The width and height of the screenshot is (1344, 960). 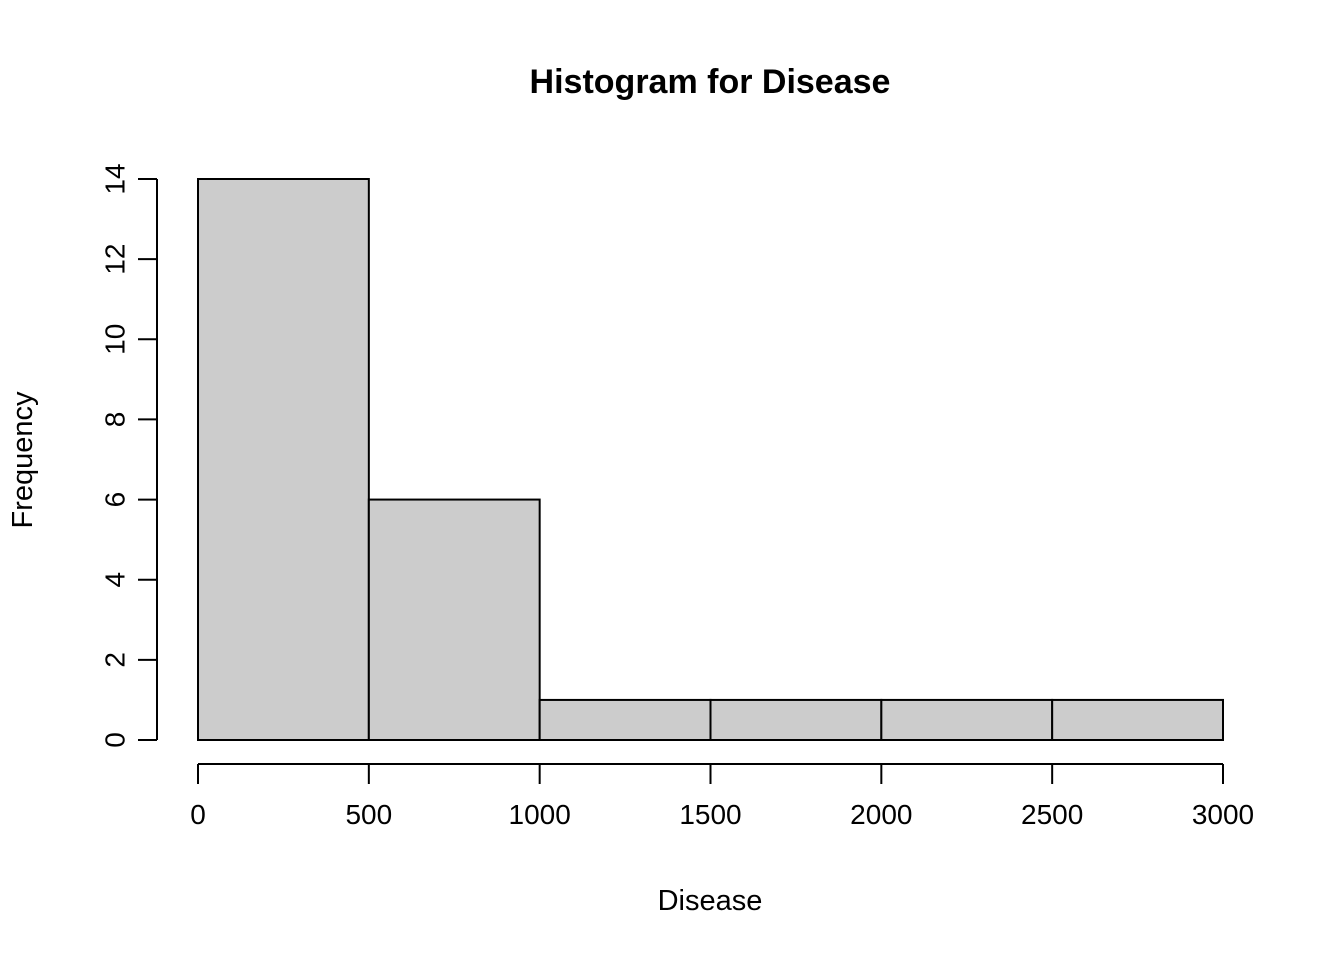 What do you see at coordinates (115, 178) in the screenshot?
I see `y-tick-label: 14` at bounding box center [115, 178].